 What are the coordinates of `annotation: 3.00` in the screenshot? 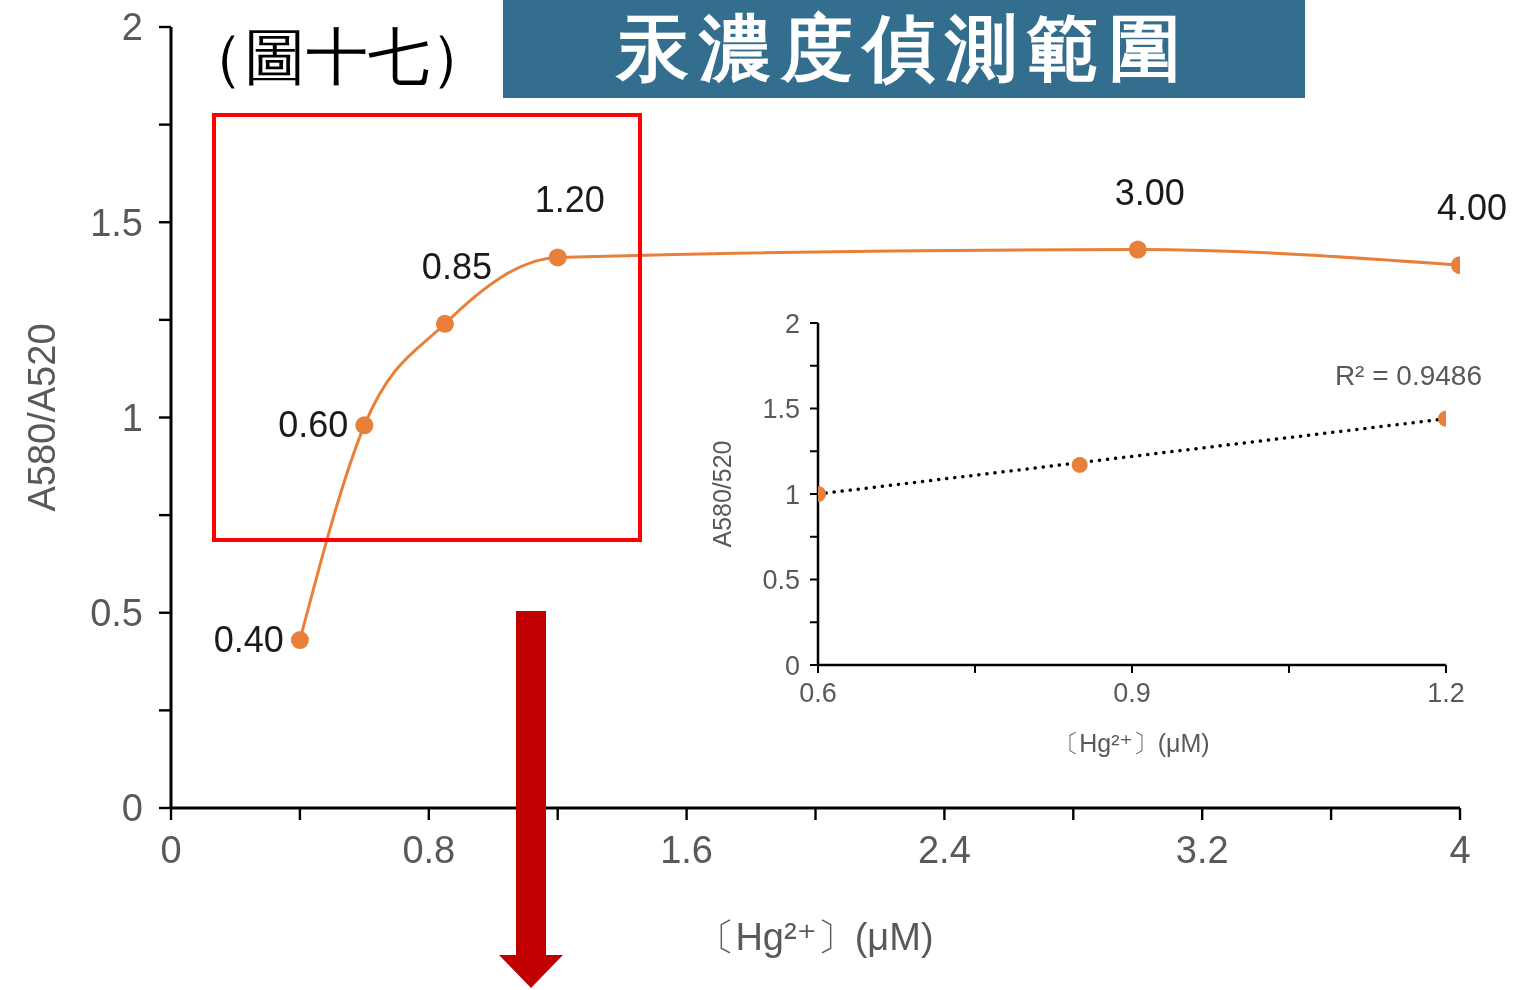 It's located at (1149, 192).